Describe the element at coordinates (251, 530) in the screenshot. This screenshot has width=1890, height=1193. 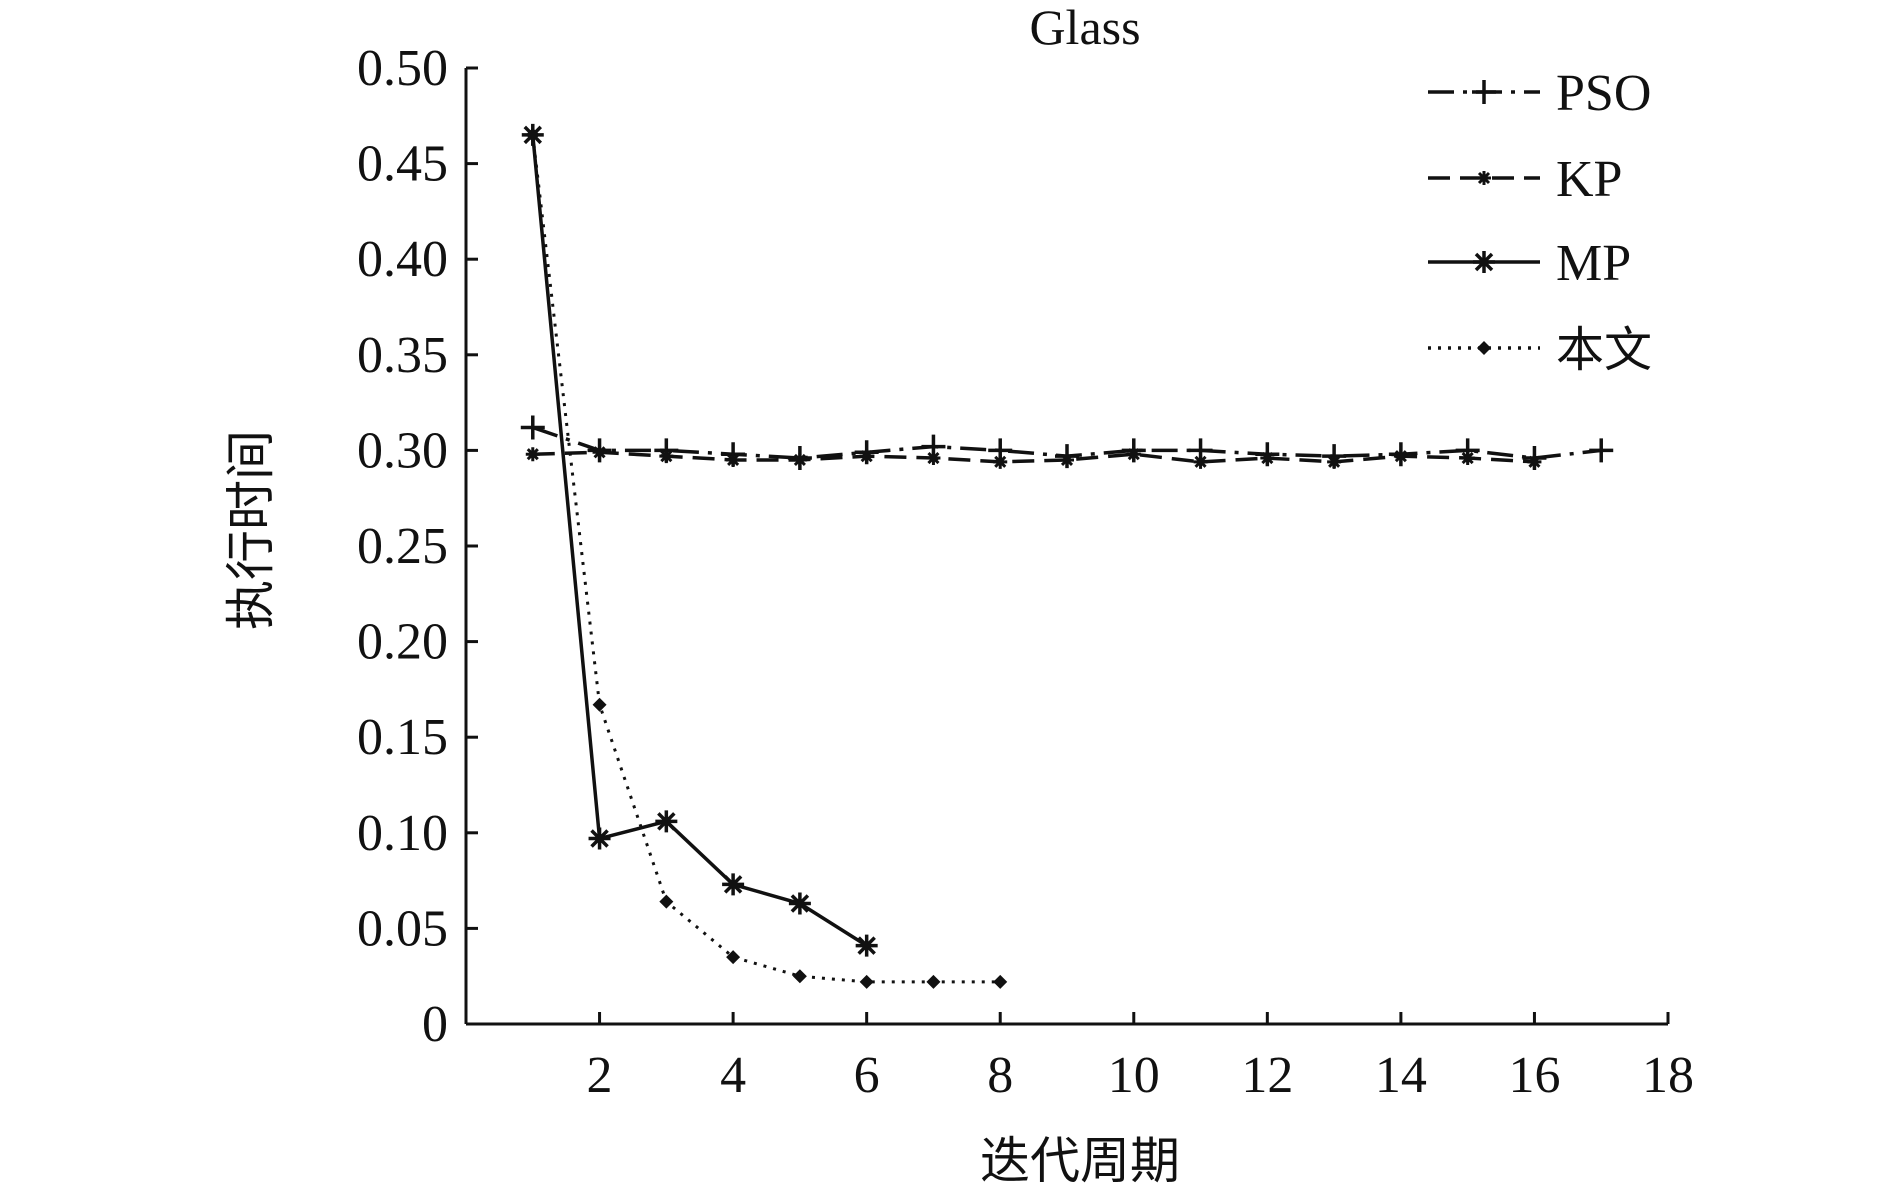
I see `y-axis-label: 执行时间` at that location.